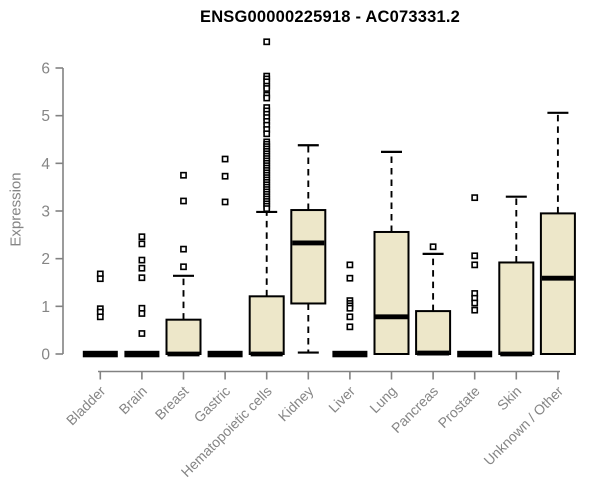  I want to click on x-tick-label: Breast, so click(172, 403).